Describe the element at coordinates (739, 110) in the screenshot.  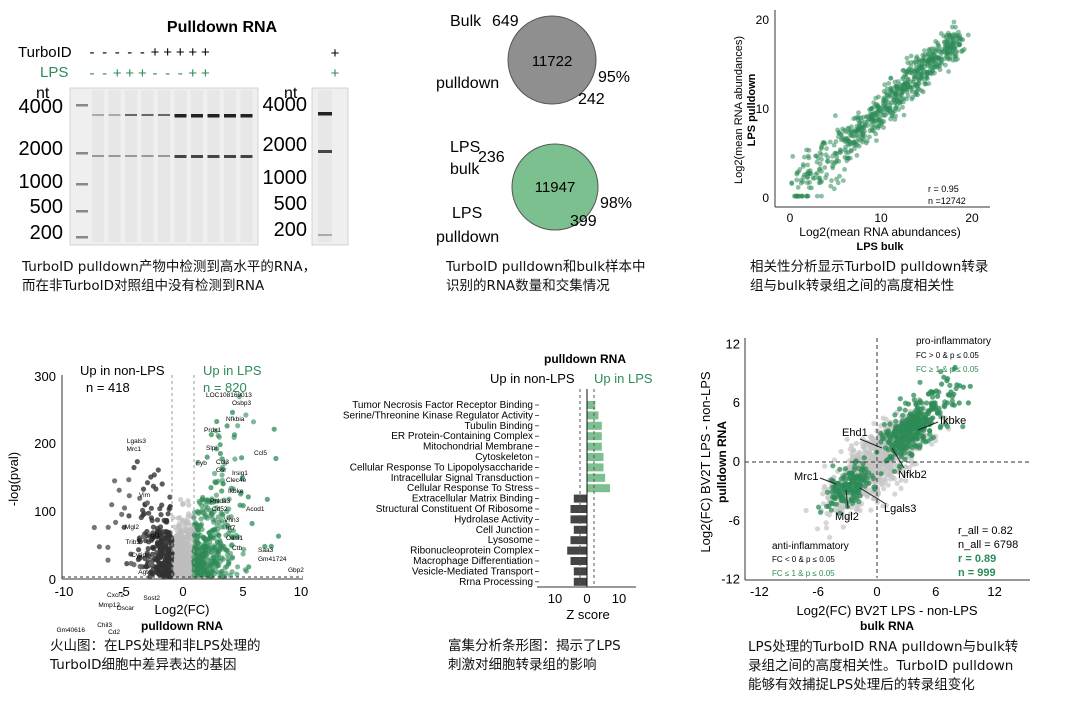
I see `corr-ylabel-1: Log2(mean RNA abundances)` at that location.